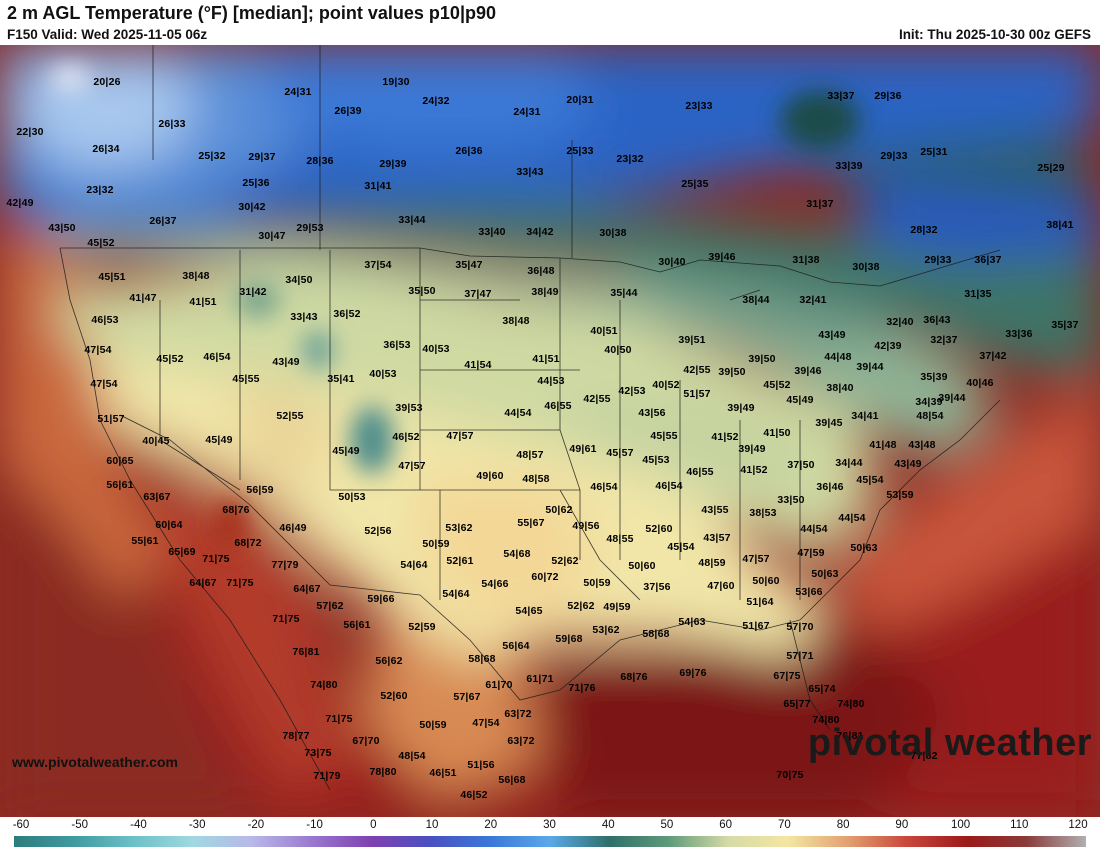 The image size is (1100, 850). I want to click on point-value-label: 56|64, so click(516, 646).